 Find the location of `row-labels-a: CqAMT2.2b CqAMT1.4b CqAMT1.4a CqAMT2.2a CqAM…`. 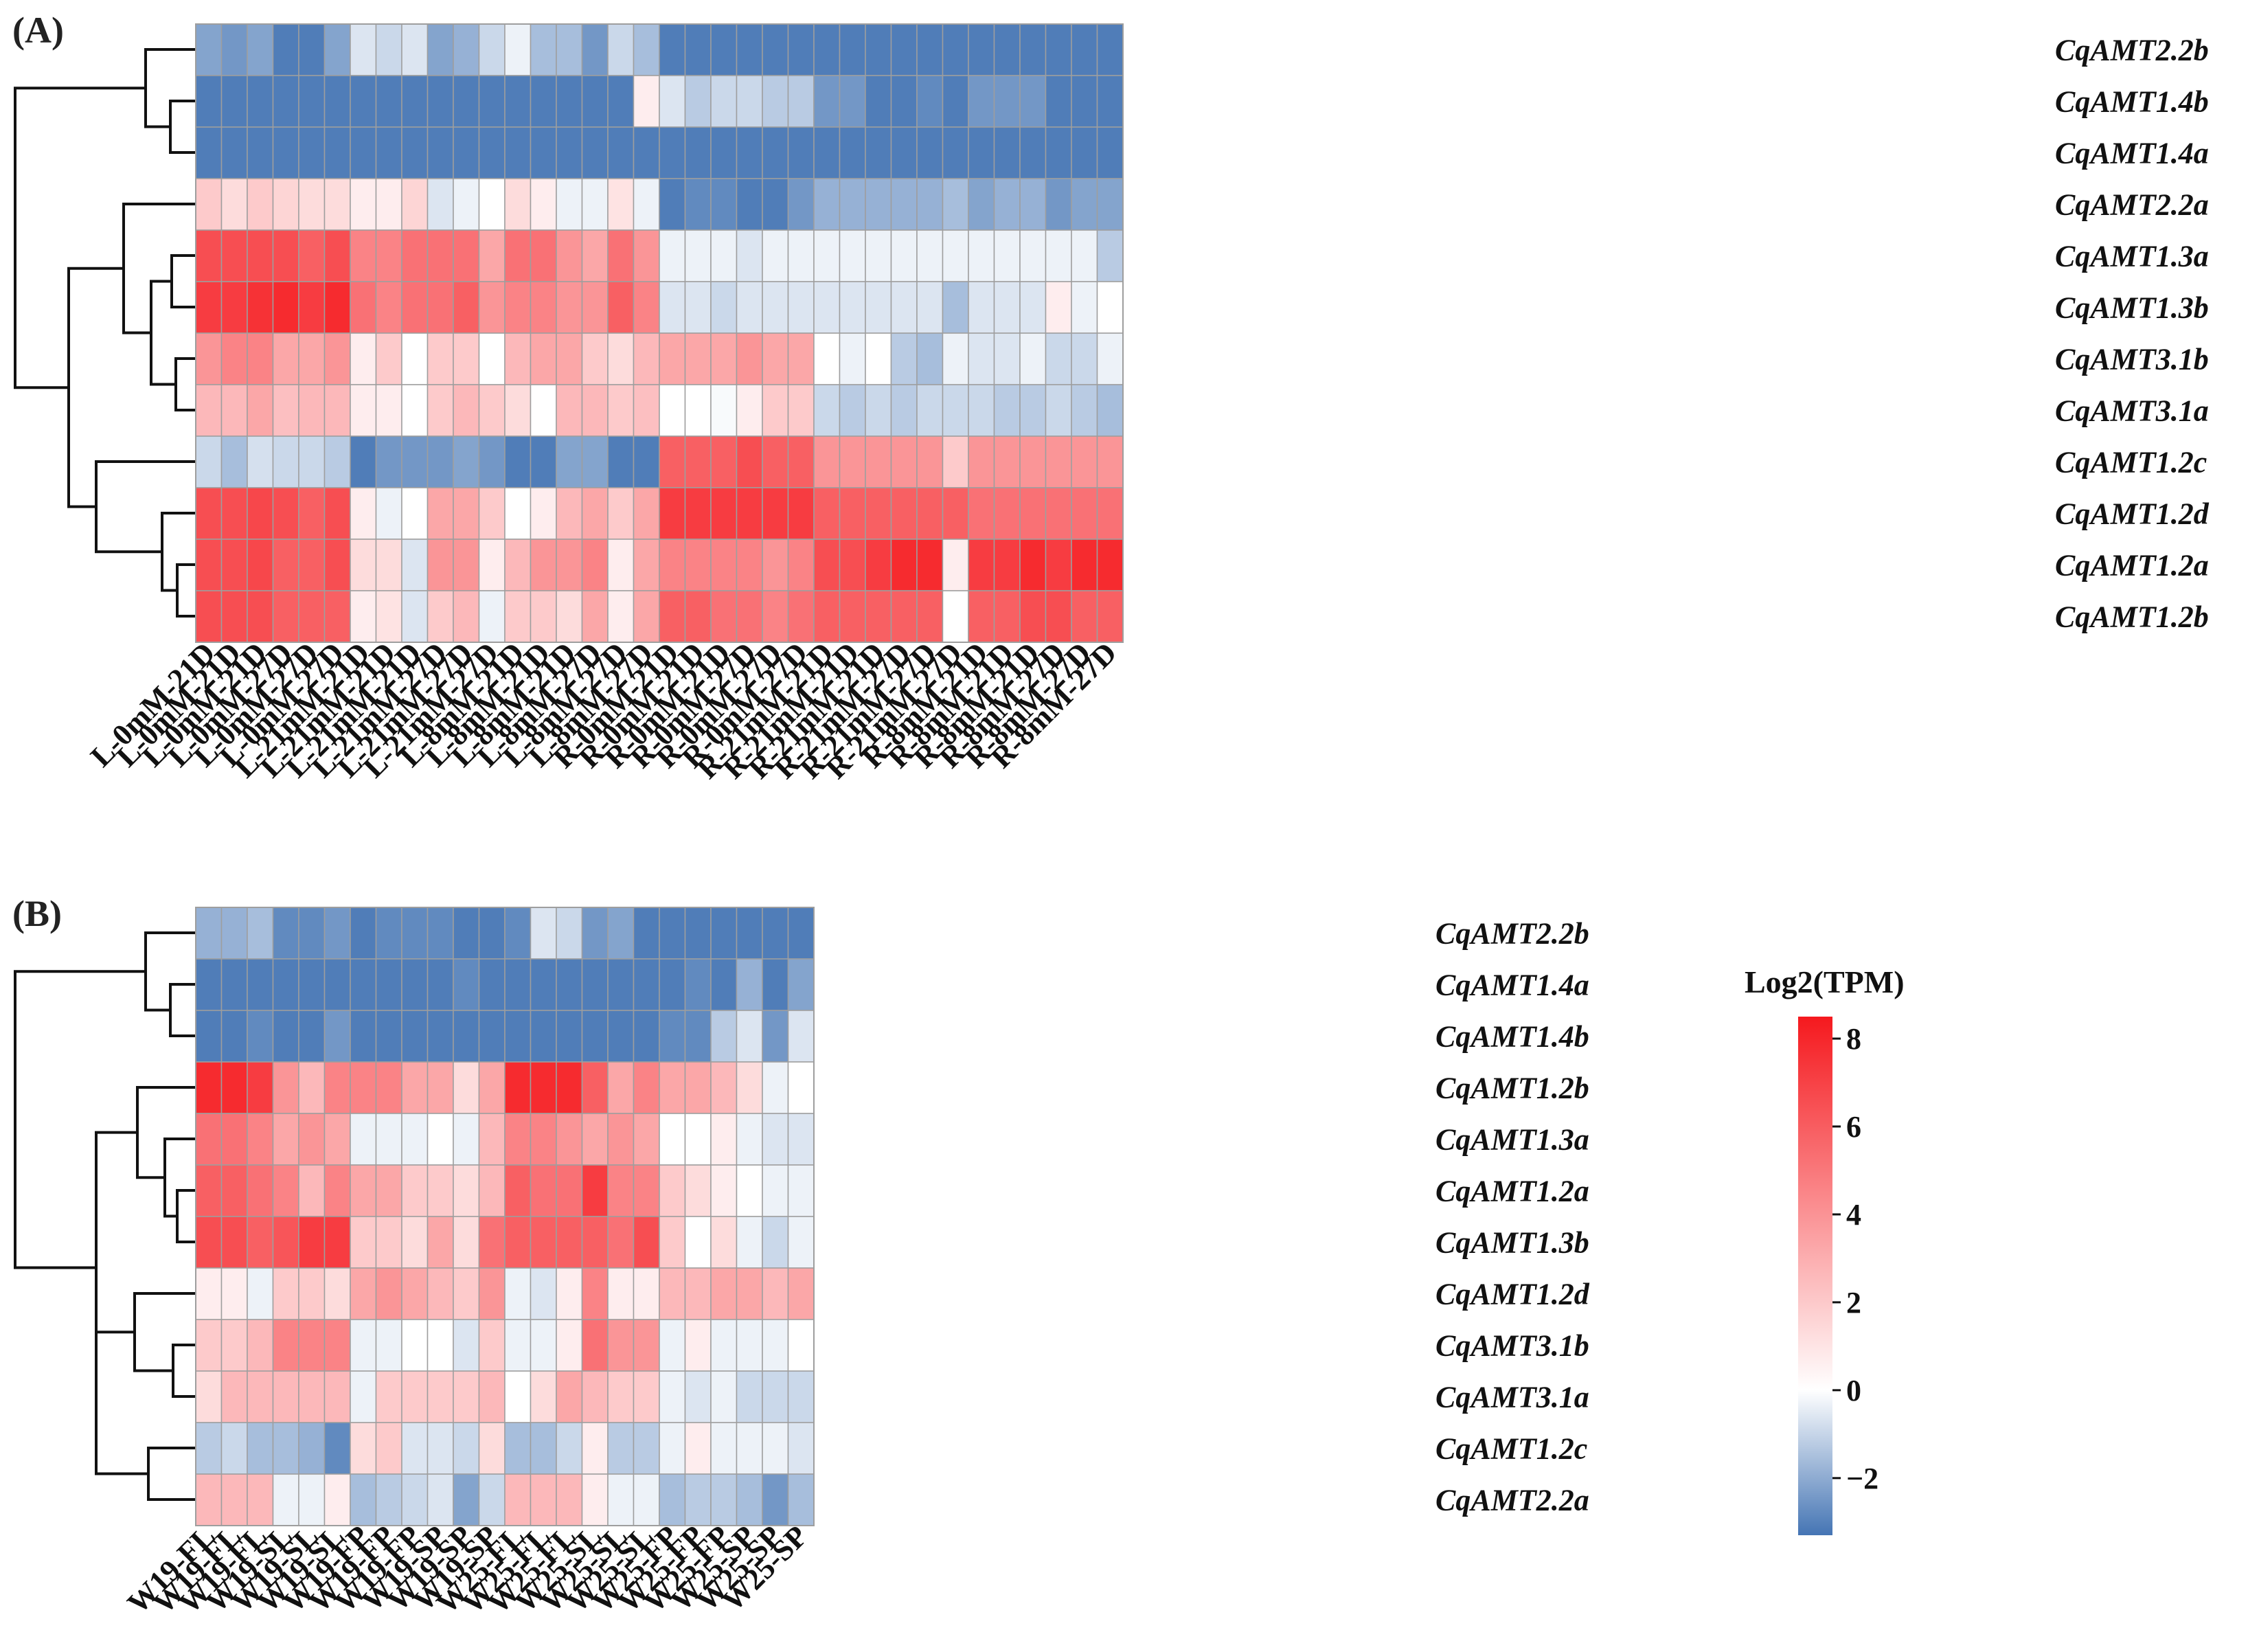

row-labels-a: CqAMT2.2b CqAMT1.4b CqAMT1.4a CqAMT2.2a CqAM… is located at coordinates (2132, 334).